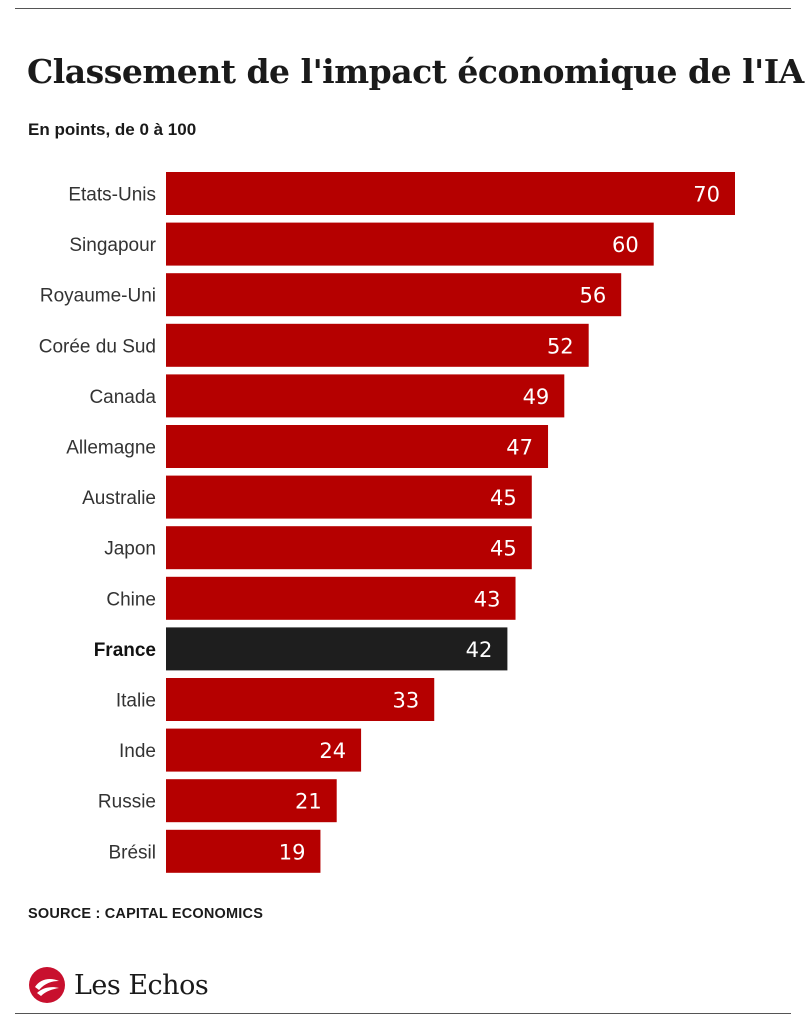 The height and width of the screenshot is (1024, 806). I want to click on category-label: Japon, so click(130, 549).